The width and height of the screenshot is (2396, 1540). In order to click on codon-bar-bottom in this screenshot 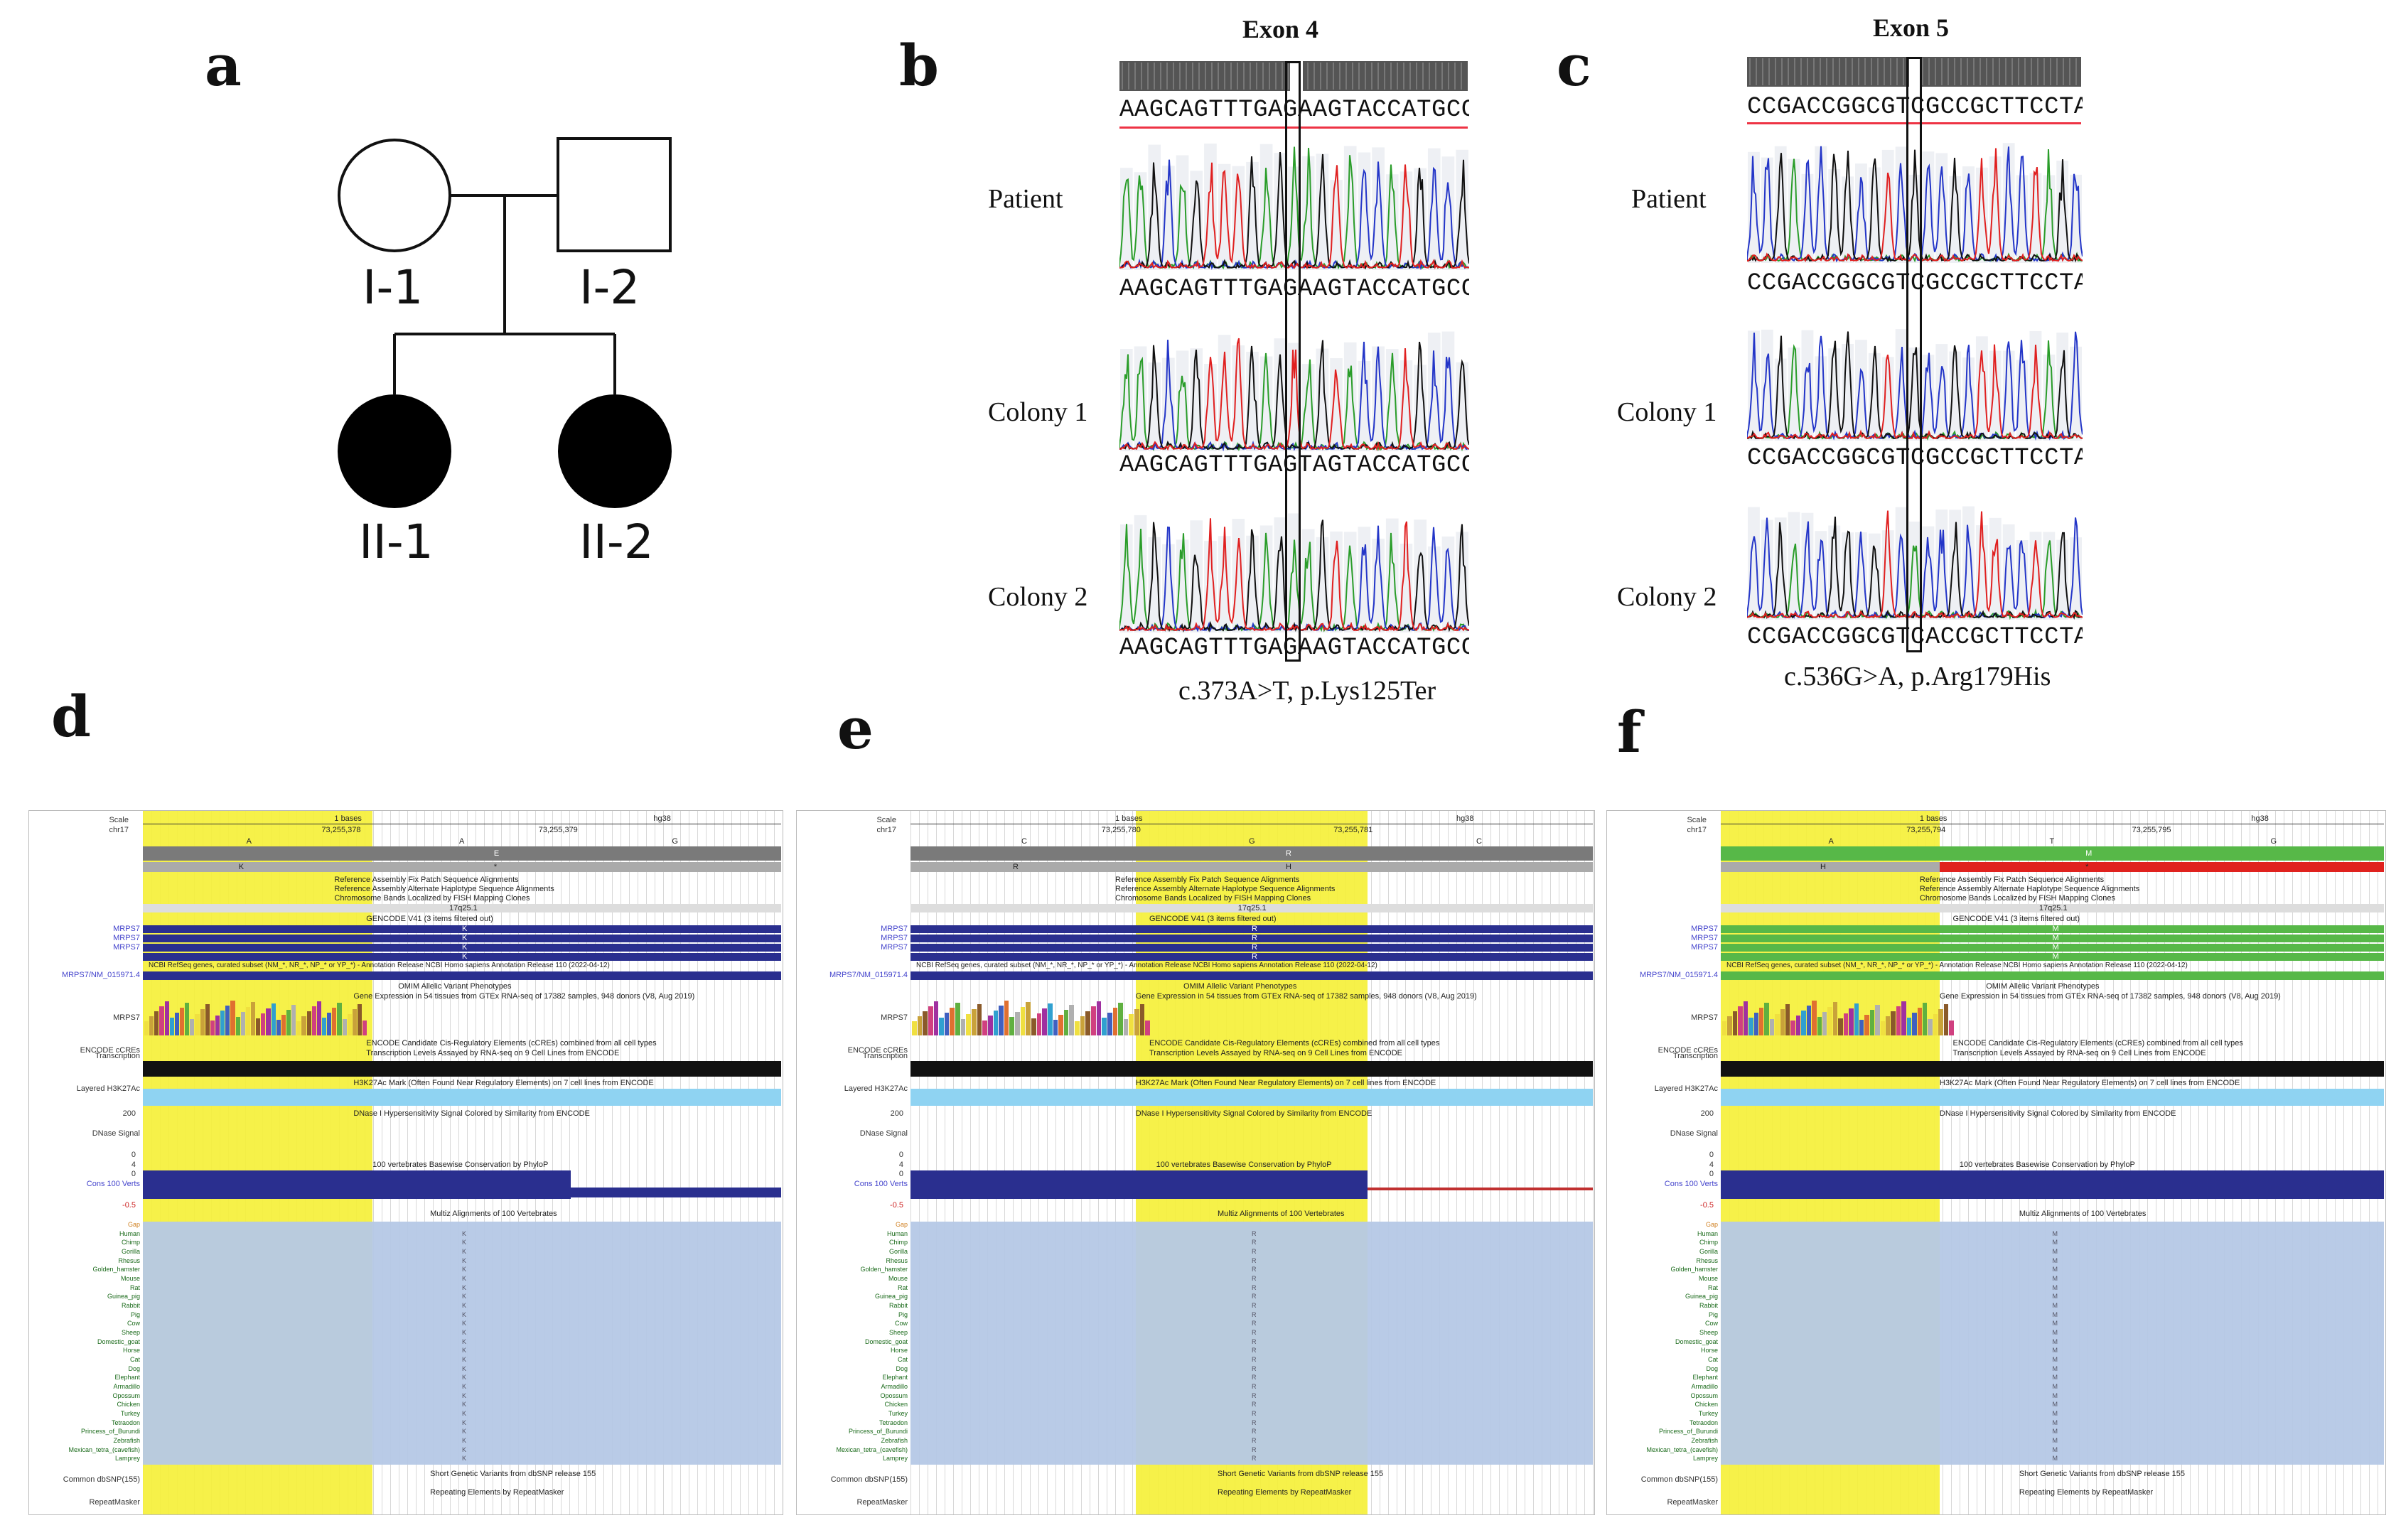, I will do `click(462, 867)`.